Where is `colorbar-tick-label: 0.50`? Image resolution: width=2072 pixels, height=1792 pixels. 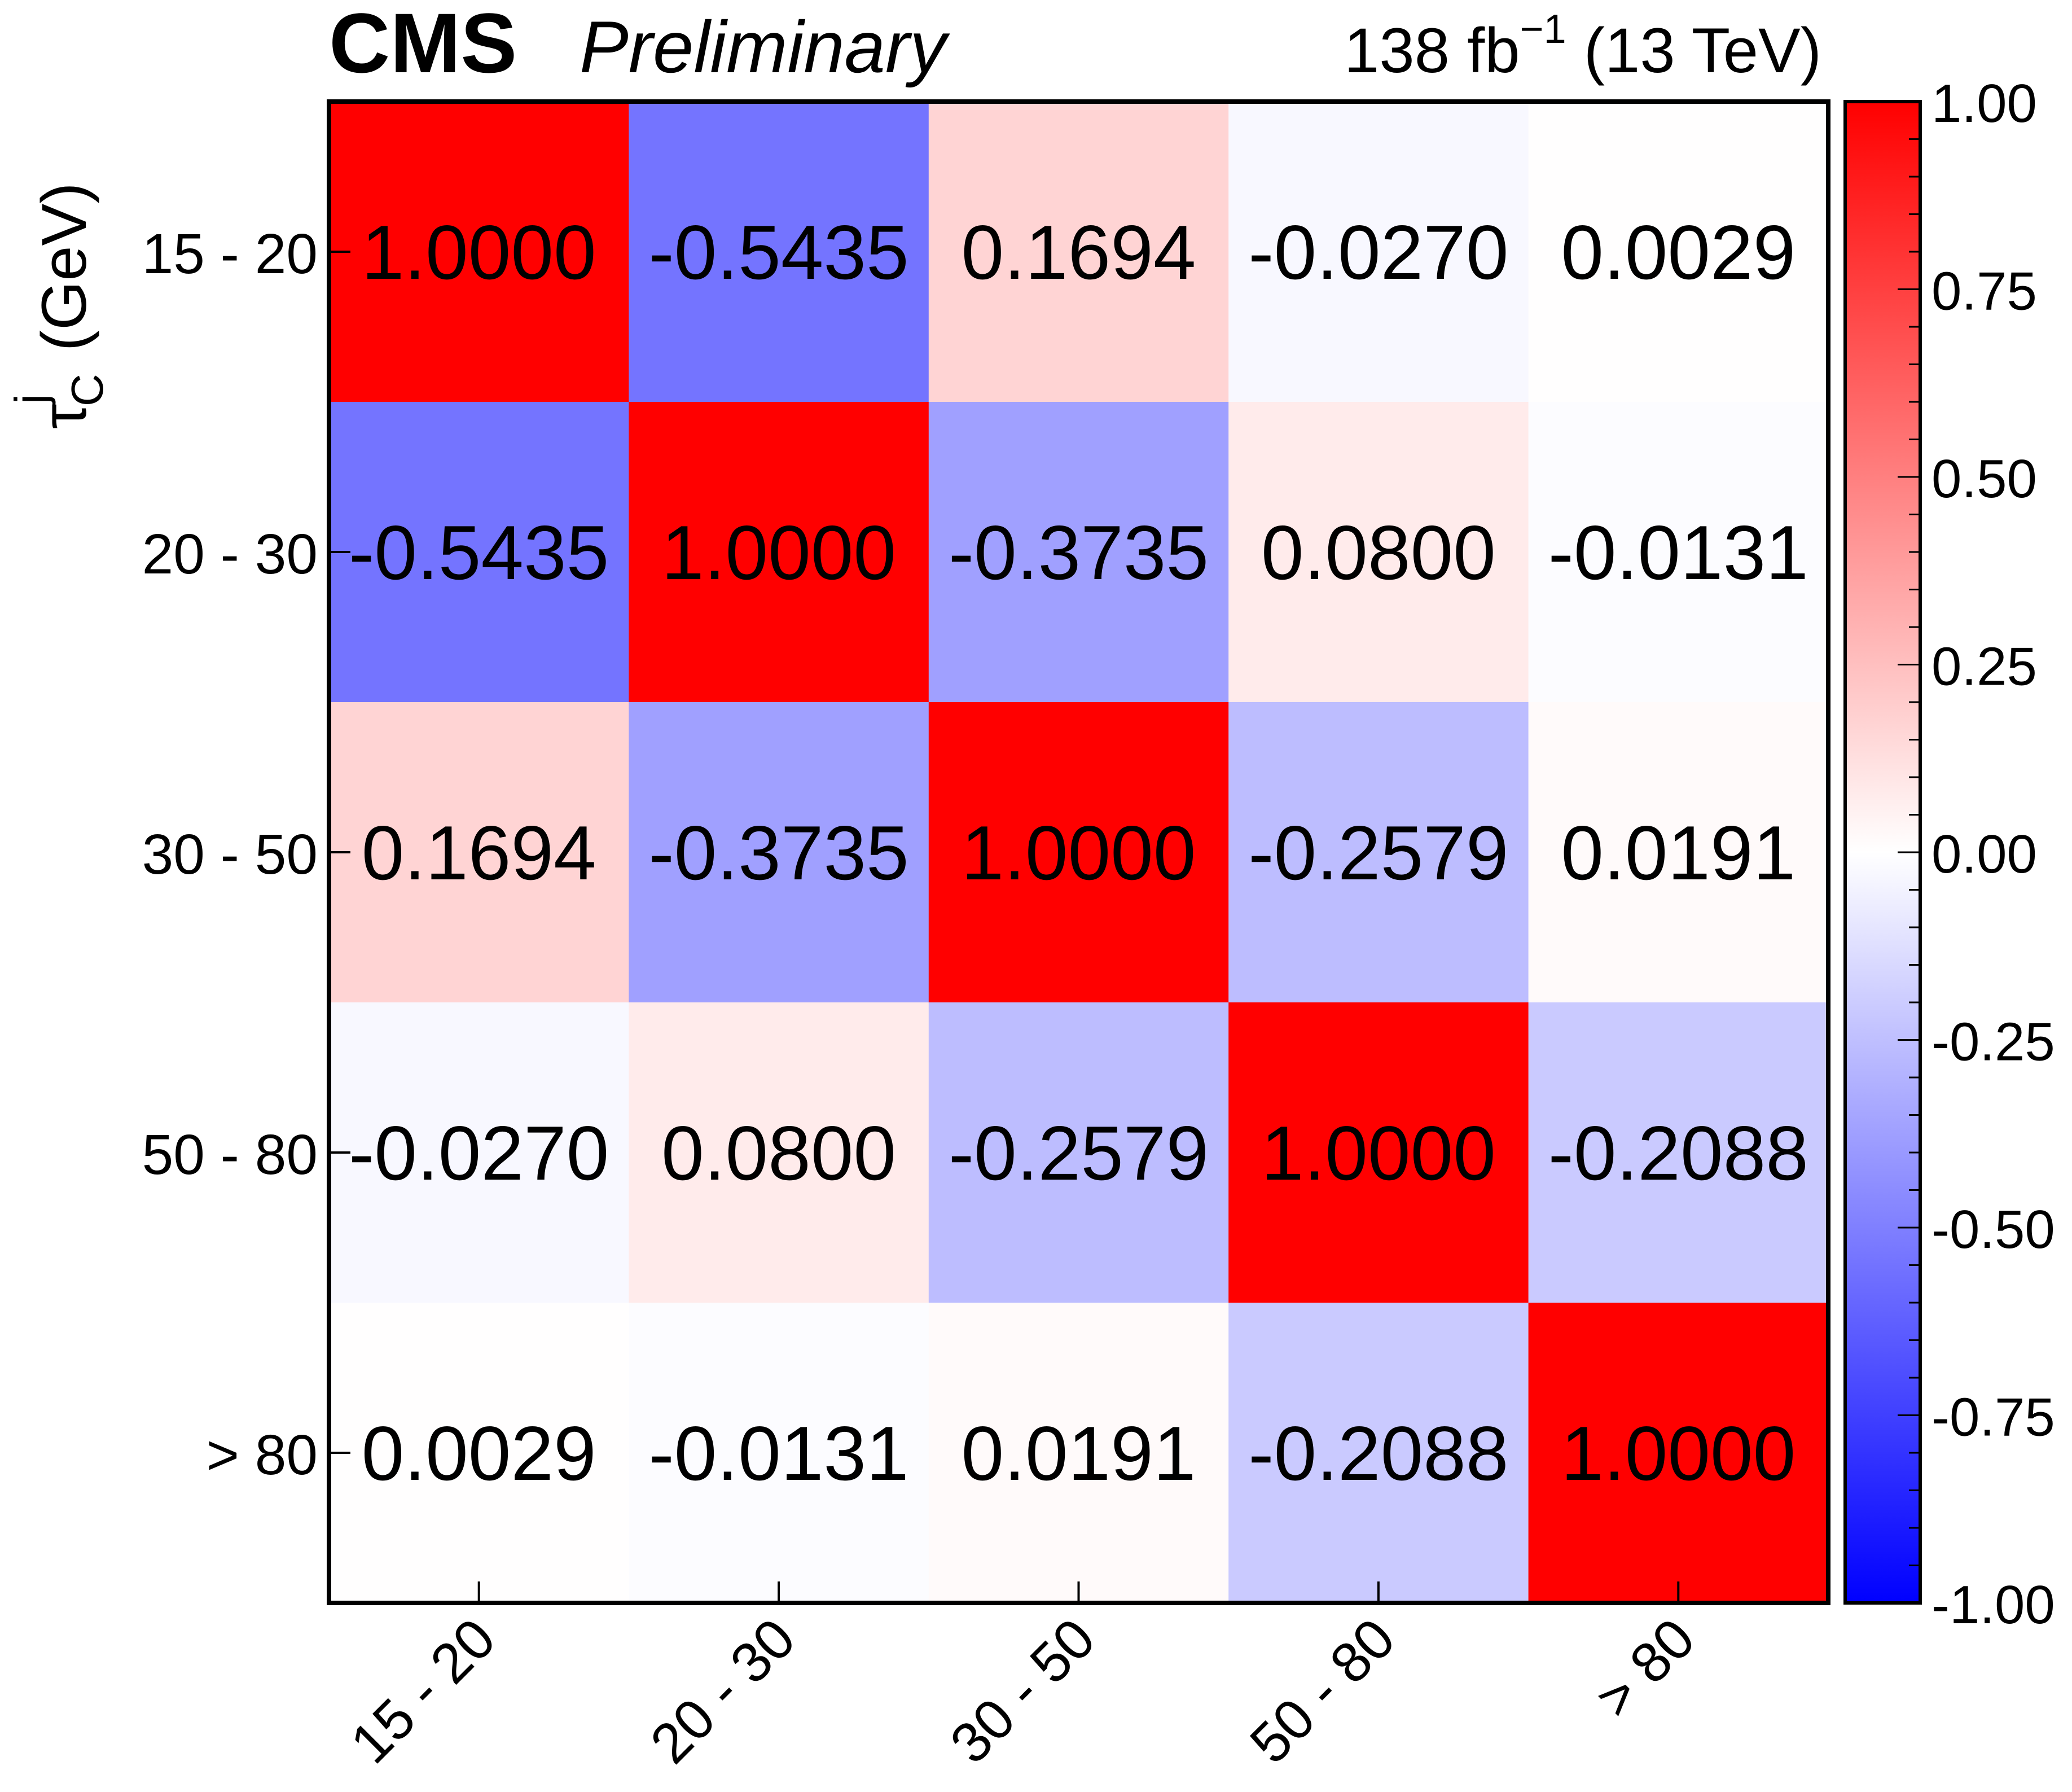 colorbar-tick-label: 0.50 is located at coordinates (1984, 479).